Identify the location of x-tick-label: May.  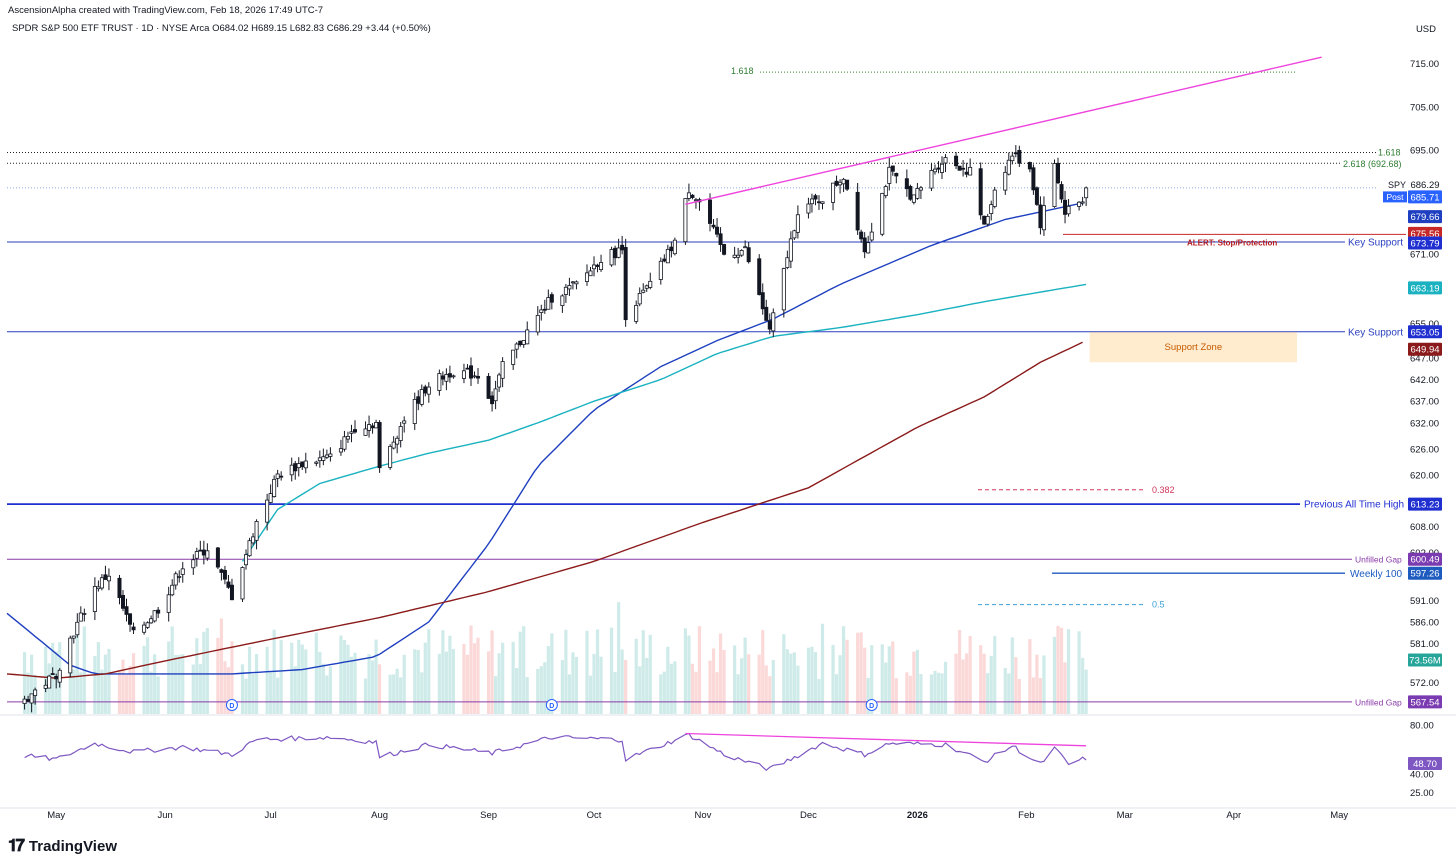
(1339, 815).